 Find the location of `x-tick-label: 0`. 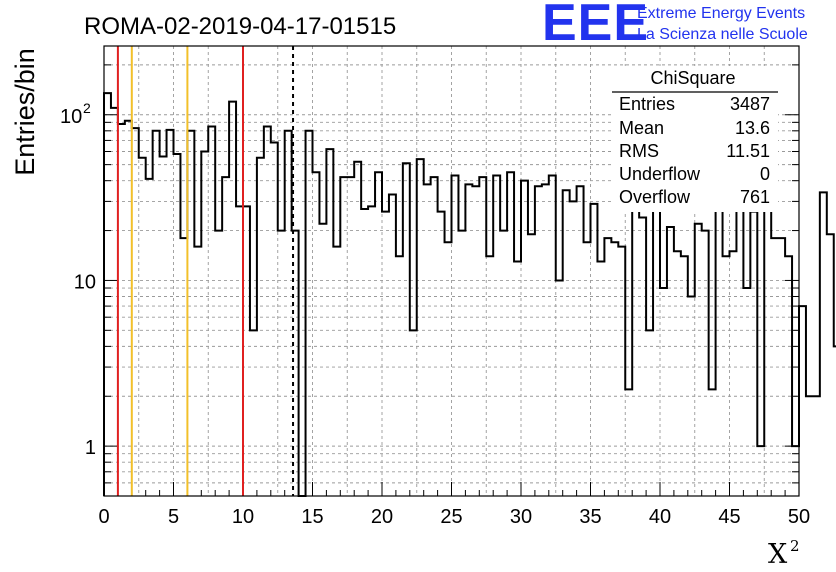

x-tick-label: 0 is located at coordinates (103, 517).